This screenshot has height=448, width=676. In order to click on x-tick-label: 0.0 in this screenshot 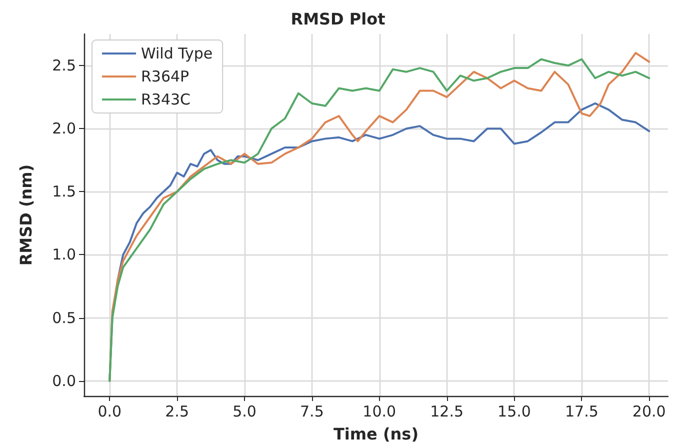, I will do `click(110, 411)`.